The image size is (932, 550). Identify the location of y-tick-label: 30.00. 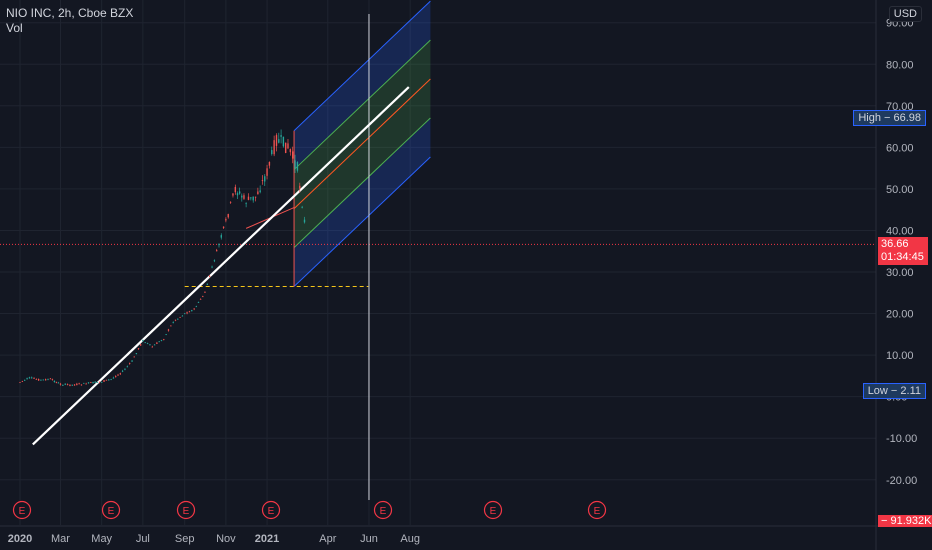
(900, 273).